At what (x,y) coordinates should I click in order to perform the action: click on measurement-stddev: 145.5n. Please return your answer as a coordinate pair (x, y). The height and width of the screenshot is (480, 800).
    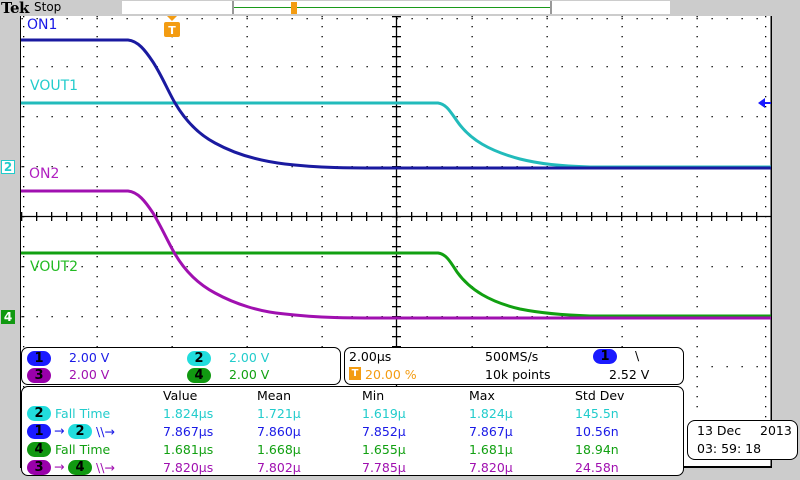
    Looking at the image, I should click on (597, 413).